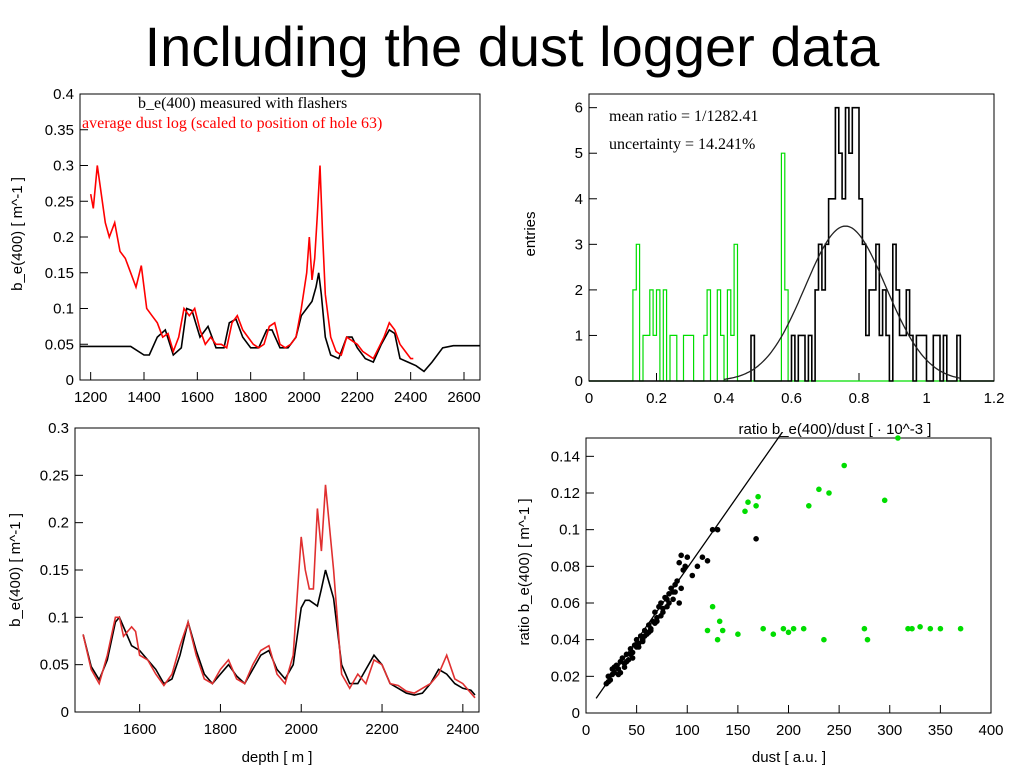 The image size is (1024, 768). Describe the element at coordinates (63, 94) in the screenshot. I see `y-tick-label: 0.4` at that location.